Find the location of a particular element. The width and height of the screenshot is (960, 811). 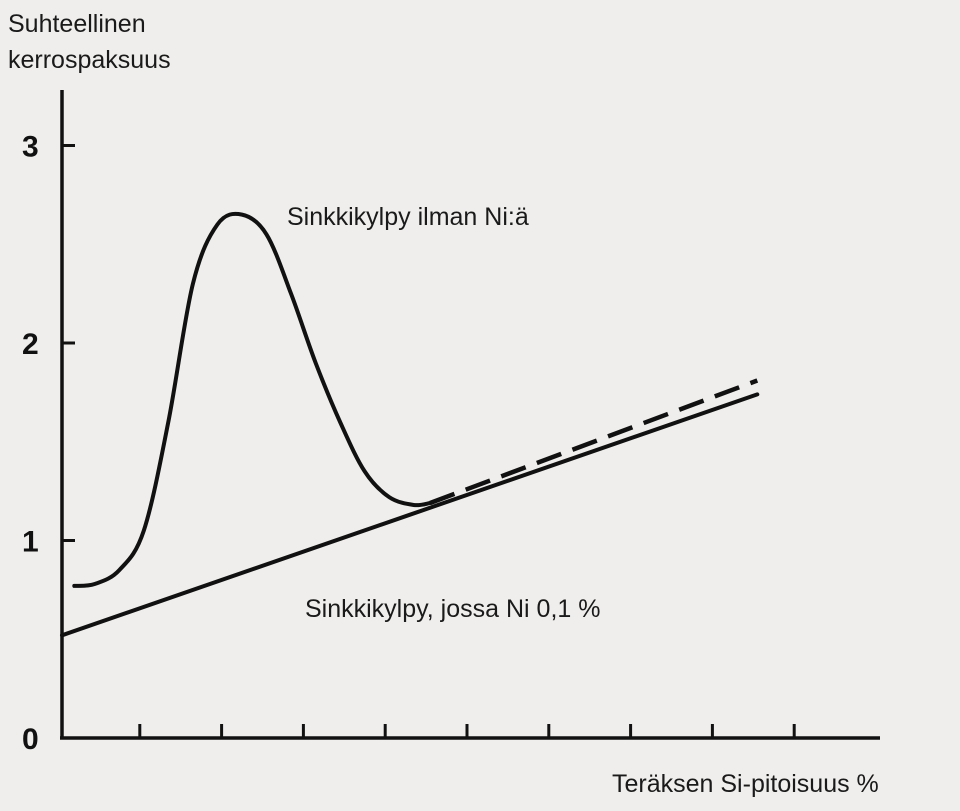

y-axis-label-line-1: Suhteellinen is located at coordinates (77, 24).